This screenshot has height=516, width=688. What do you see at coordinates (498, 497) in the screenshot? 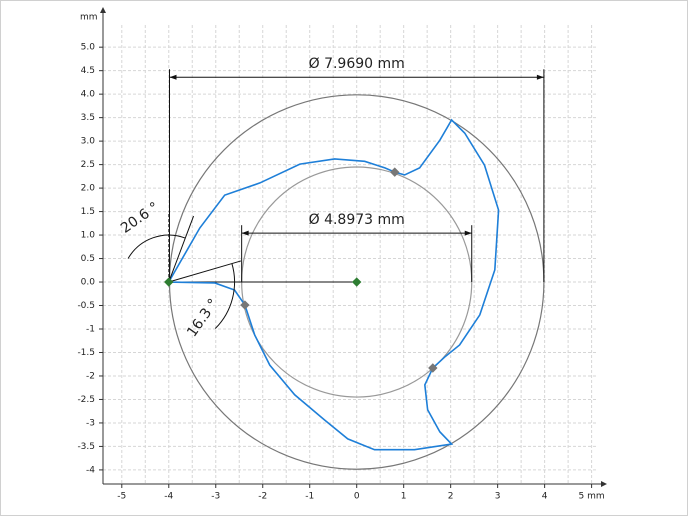
I see `x-tick-label: 3` at bounding box center [498, 497].